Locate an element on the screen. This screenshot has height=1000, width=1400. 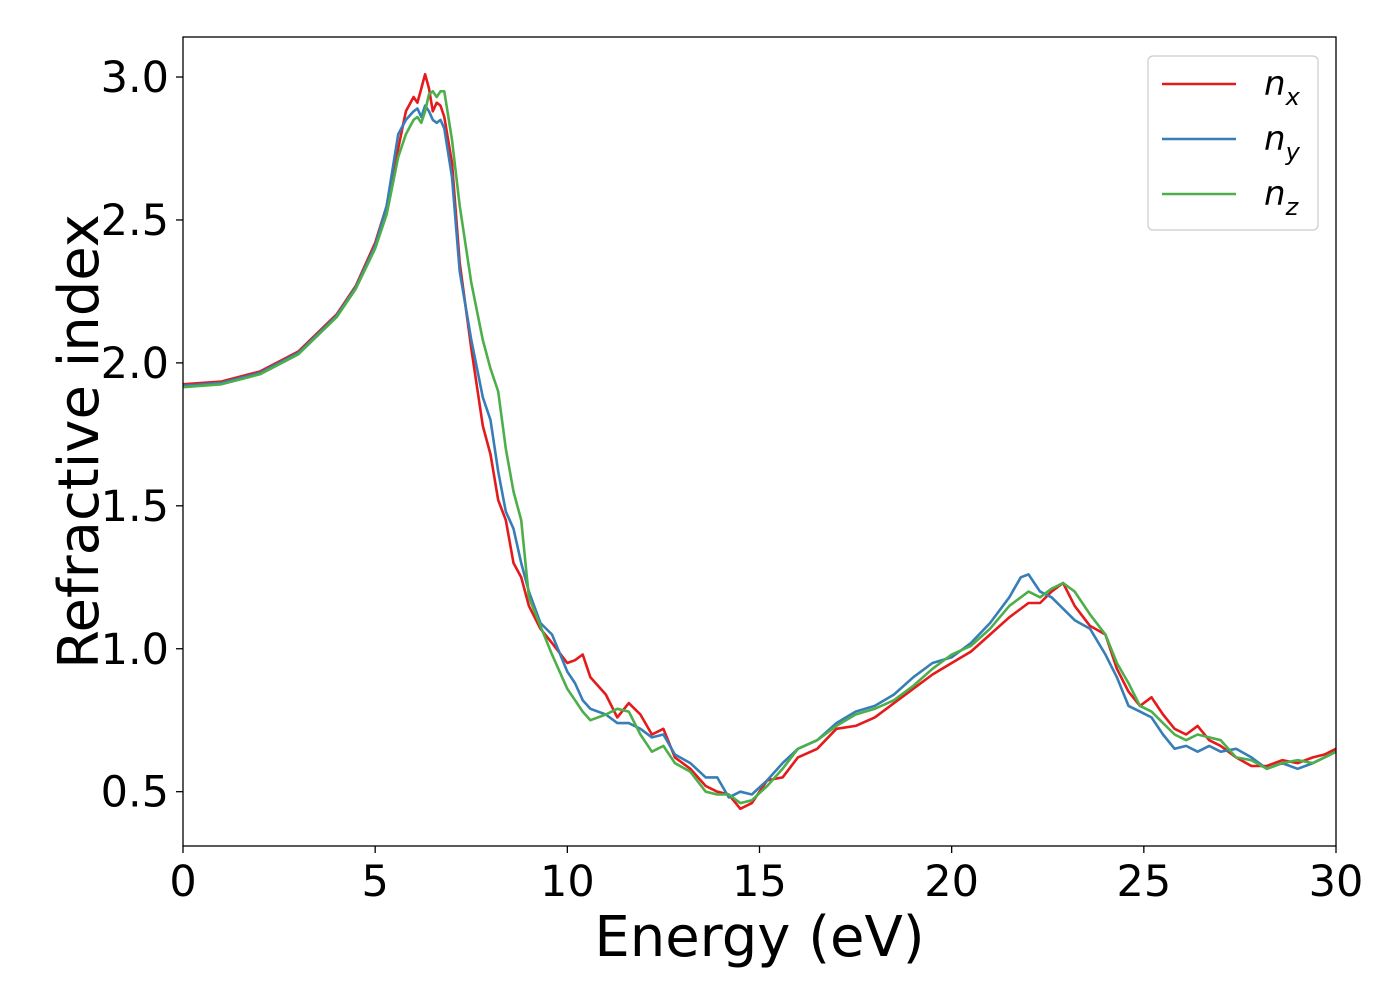
x-axis: 0 5 10 15 20 25 30 is located at coordinates (766, 876).